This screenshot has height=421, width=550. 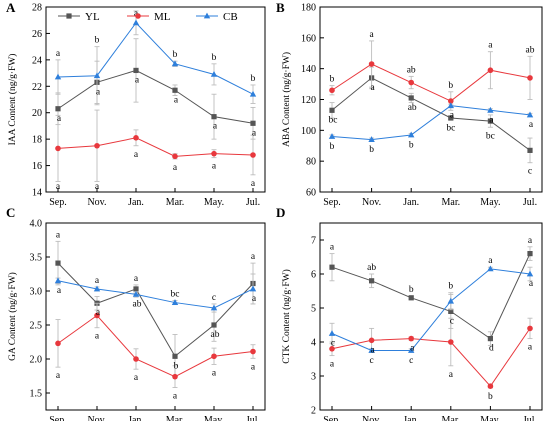 What do you see at coordinates (37, 60) in the screenshot?
I see `y-tick-label: 24` at bounding box center [37, 60].